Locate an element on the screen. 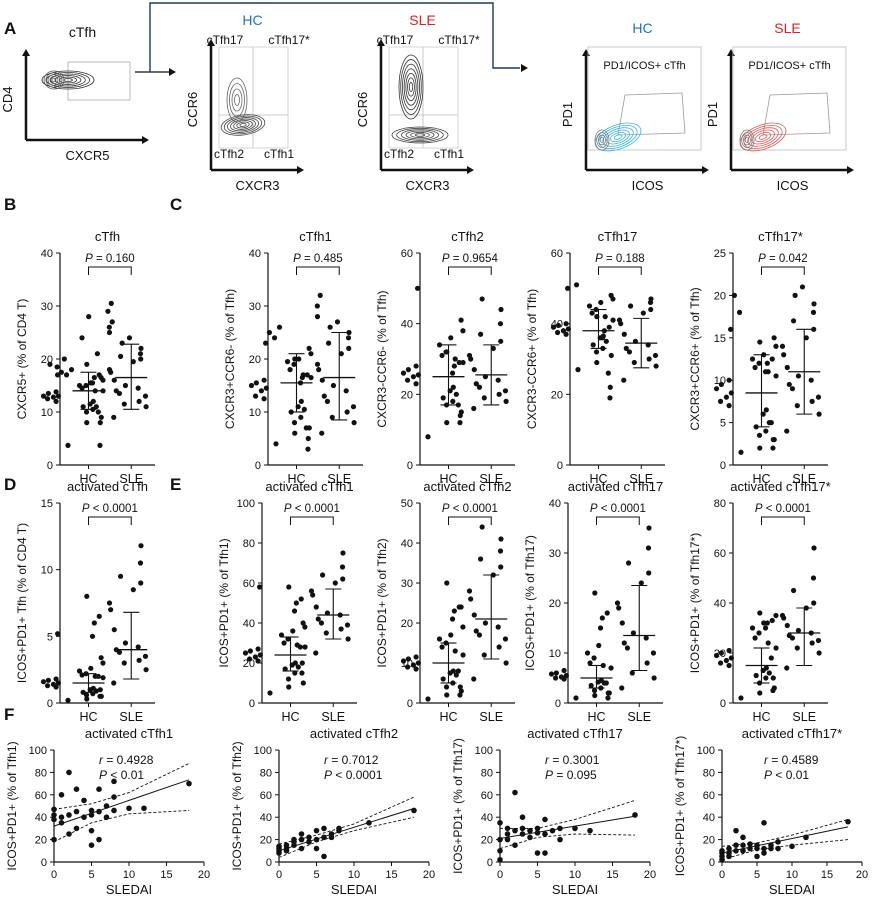  flow-x-label: CXCR3 is located at coordinates (427, 185).